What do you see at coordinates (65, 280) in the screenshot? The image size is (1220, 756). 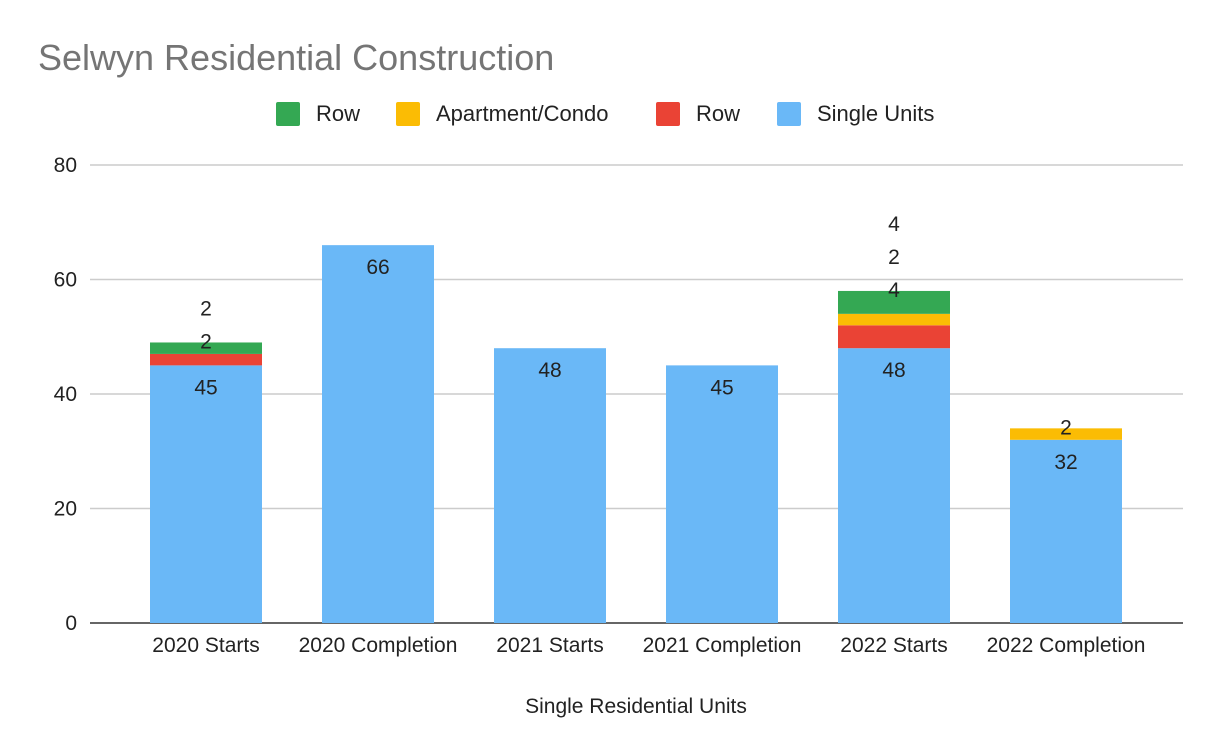 I see `y-tick-label: 60` at bounding box center [65, 280].